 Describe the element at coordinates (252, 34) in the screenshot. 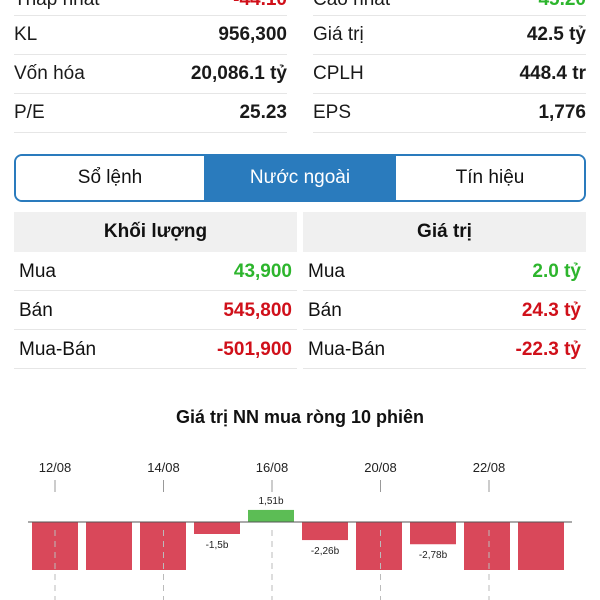

I see `stat-value: 956,300` at that location.